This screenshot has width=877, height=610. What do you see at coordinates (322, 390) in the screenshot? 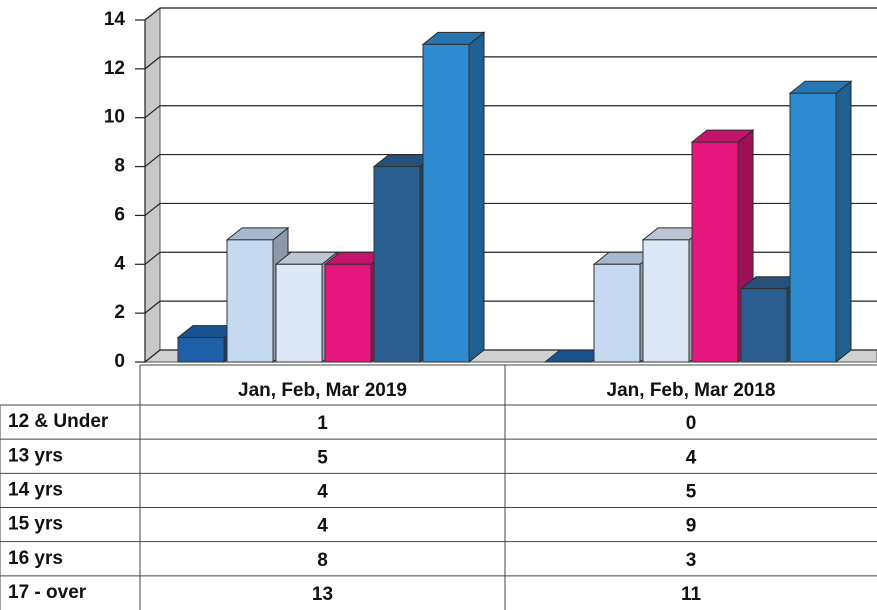
I see `x-tick-label: Jan, Feb, Mar 2019` at bounding box center [322, 390].